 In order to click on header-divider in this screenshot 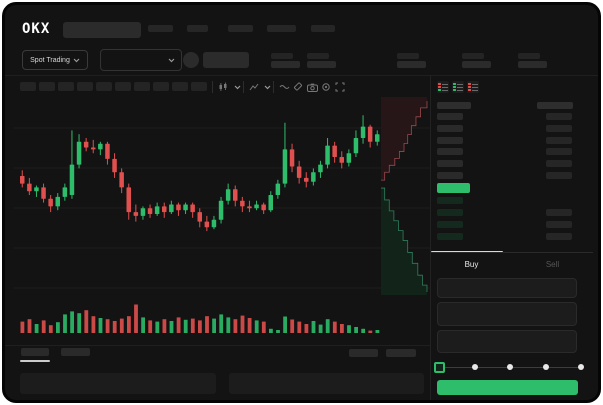, I will do `click(301, 75)`.